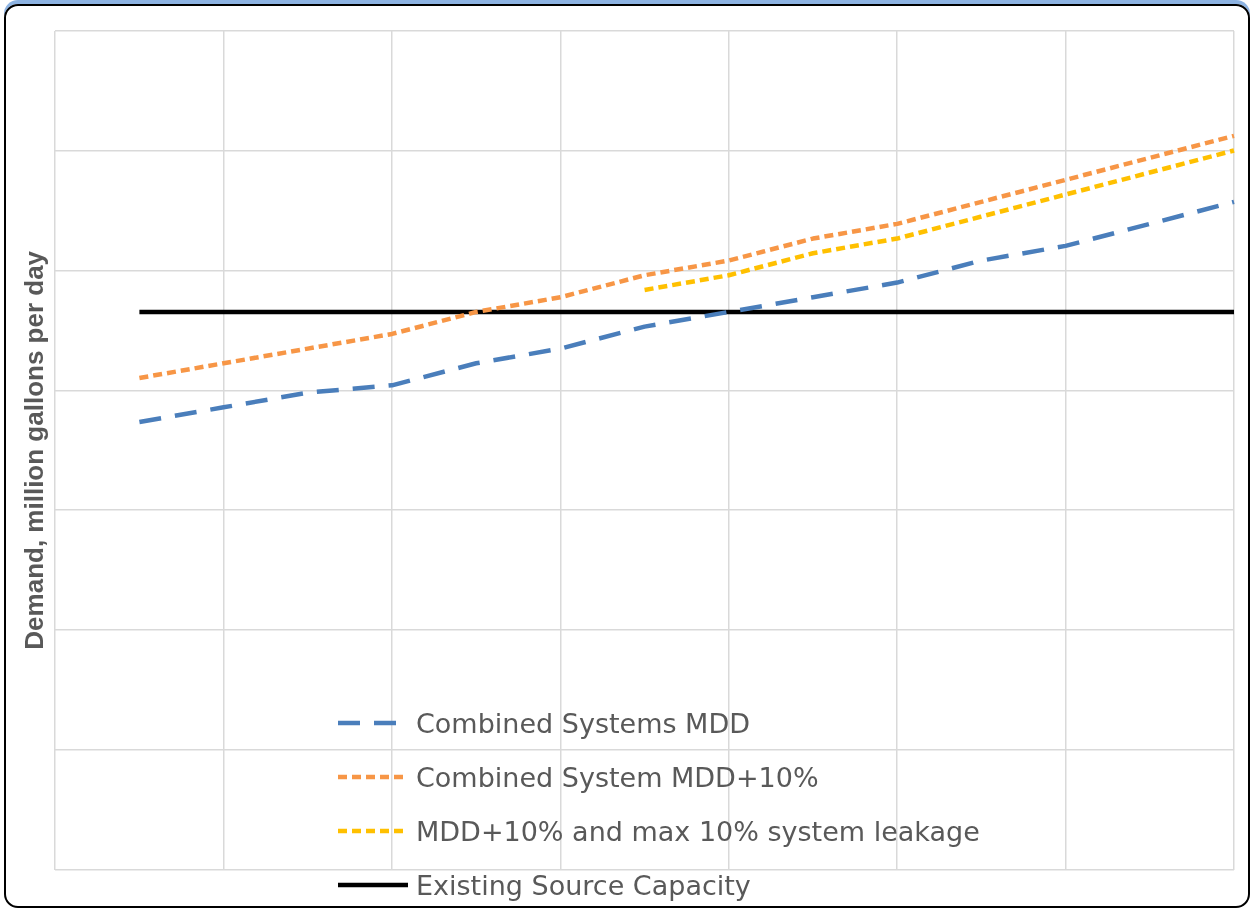 Image resolution: width=1252 pixels, height=909 pixels. I want to click on y-axis-title: Demand, million gallons per day, so click(33, 450).